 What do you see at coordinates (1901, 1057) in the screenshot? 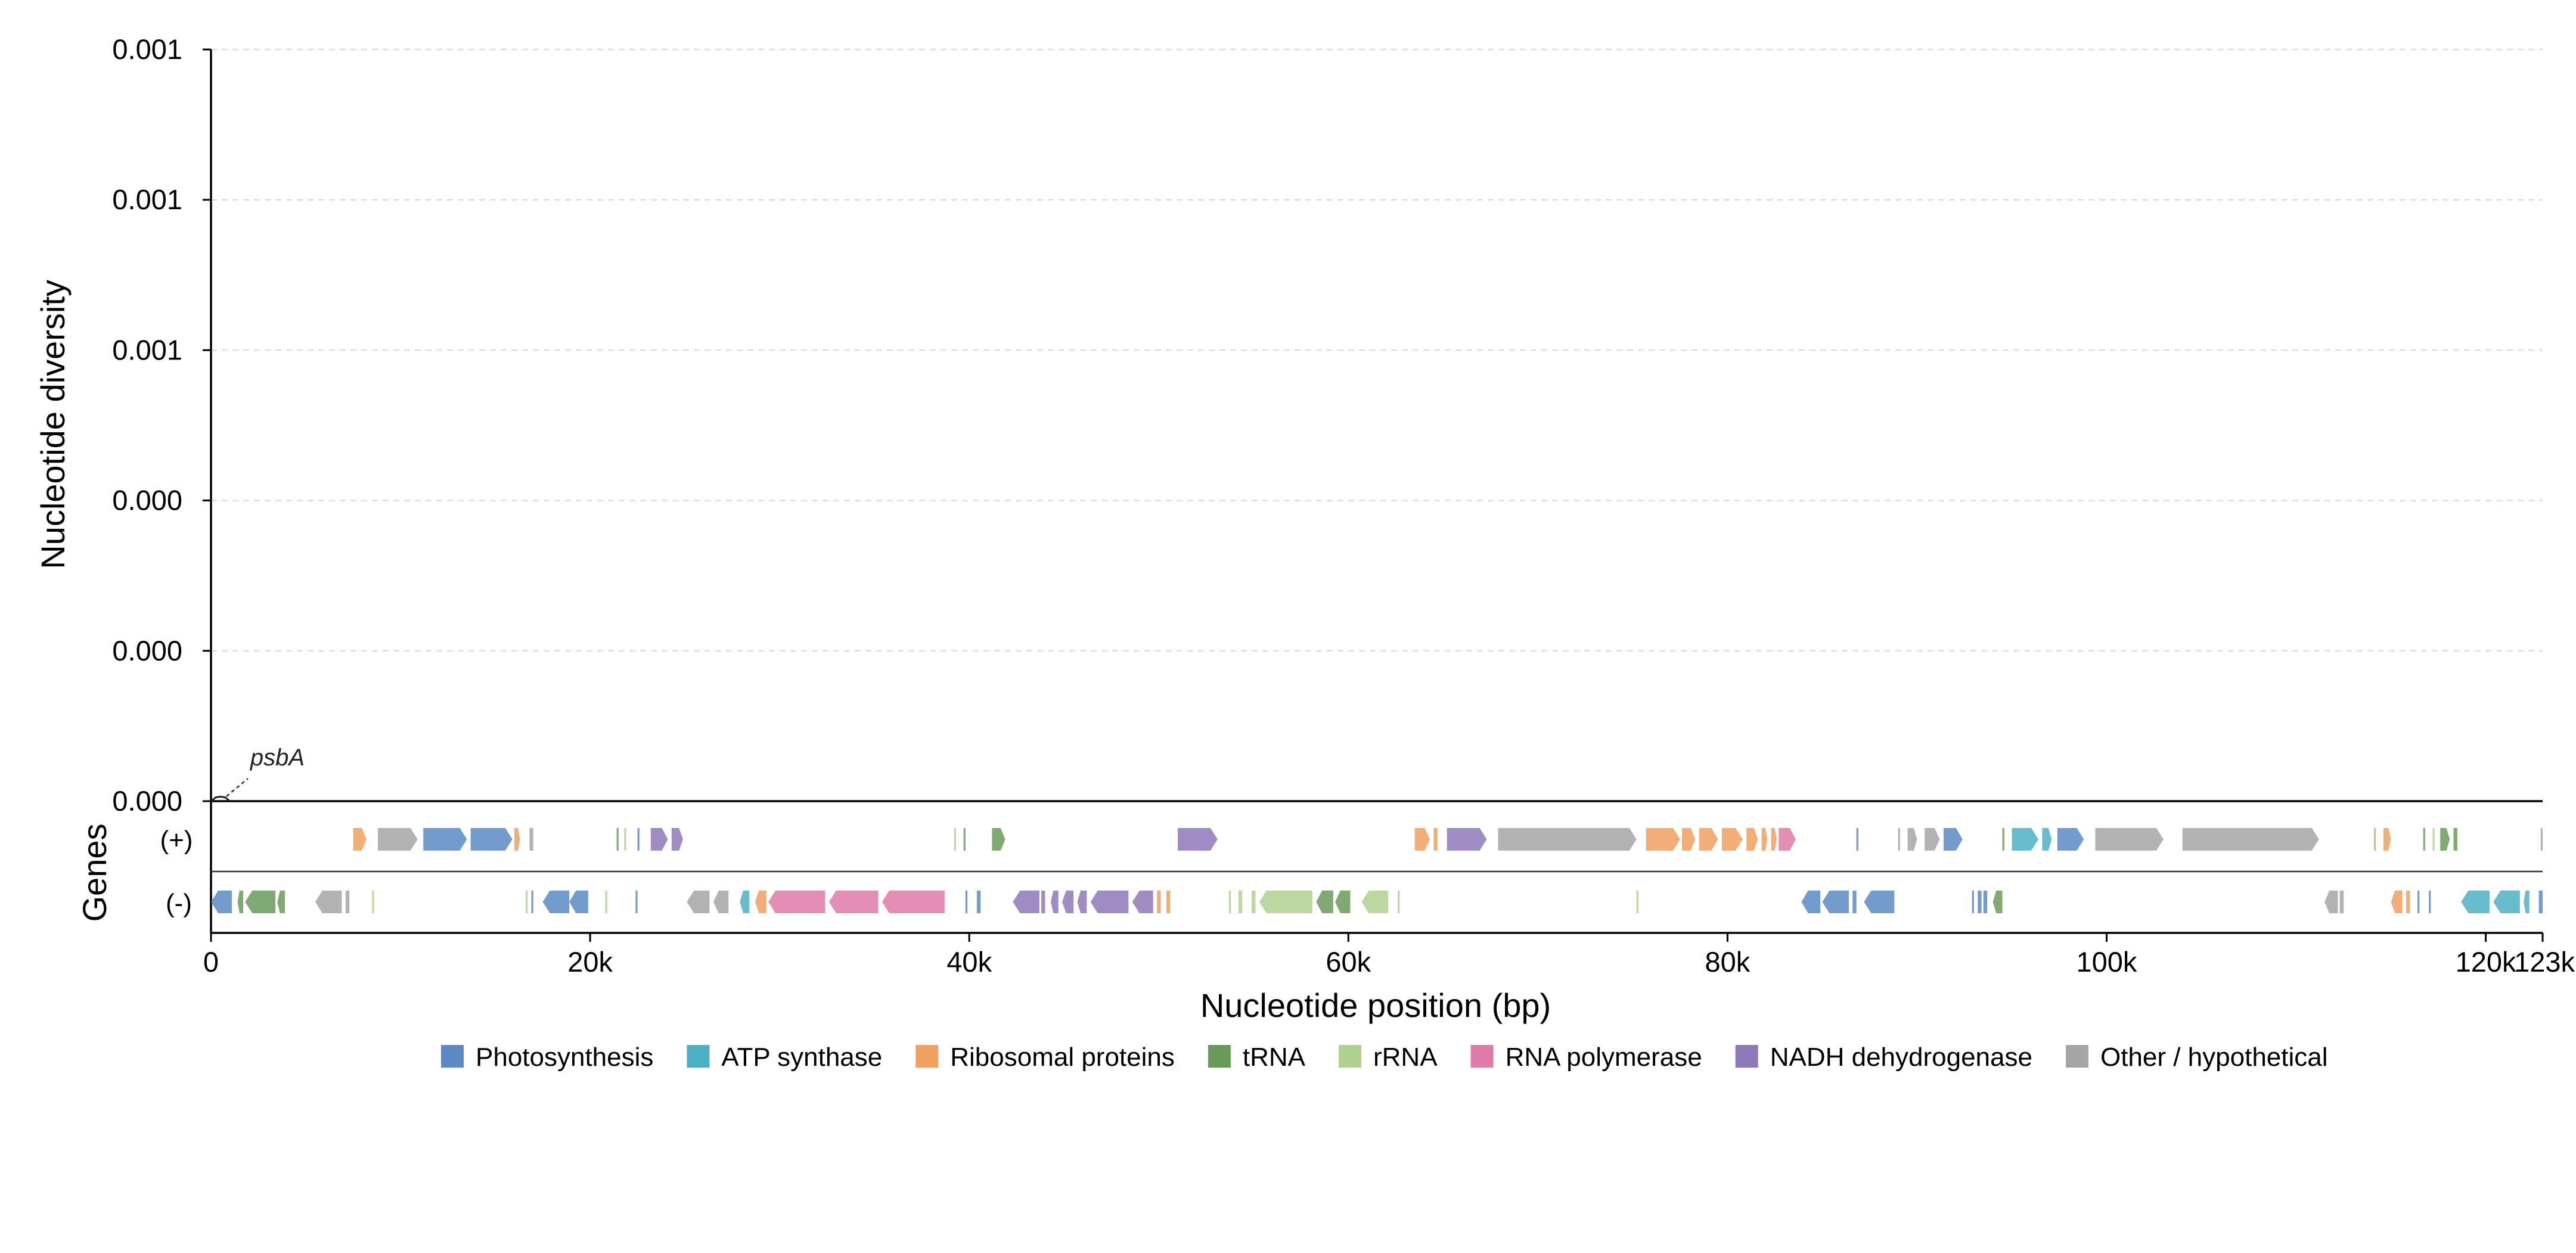
I see `legend-label-nadh-dehydrogenase: NADH dehydrogenase` at bounding box center [1901, 1057].